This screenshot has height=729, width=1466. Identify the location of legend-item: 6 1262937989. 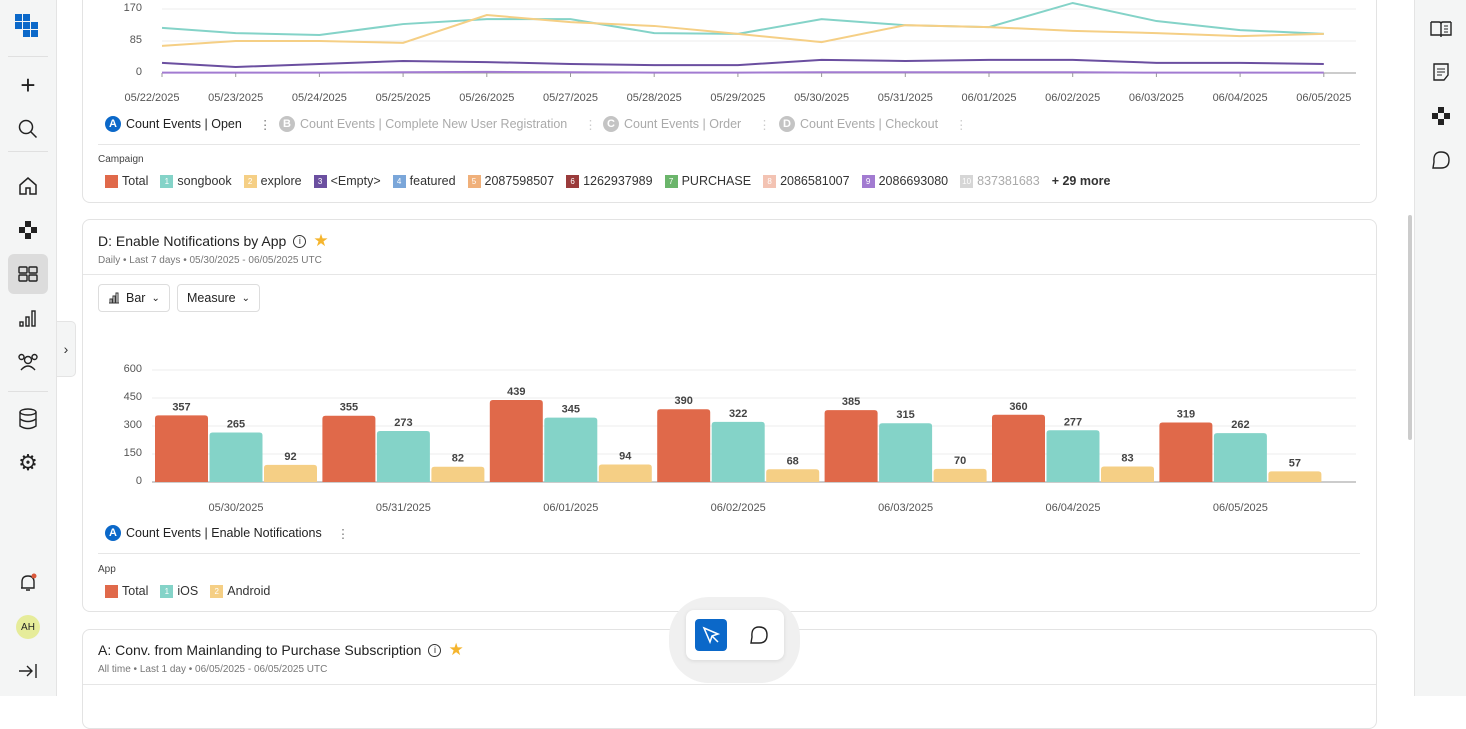
(609, 181).